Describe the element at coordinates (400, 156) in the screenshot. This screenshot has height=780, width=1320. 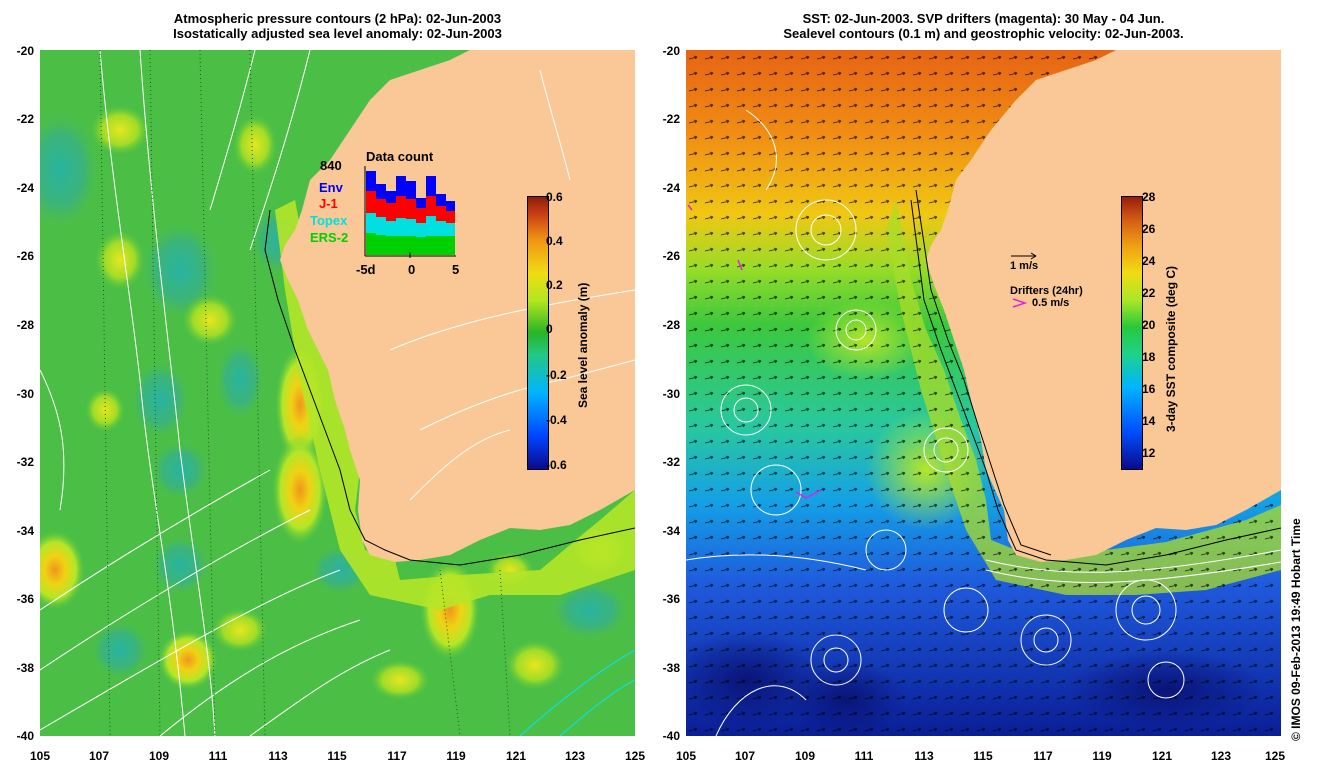
I see `data-count-title: Data count` at that location.